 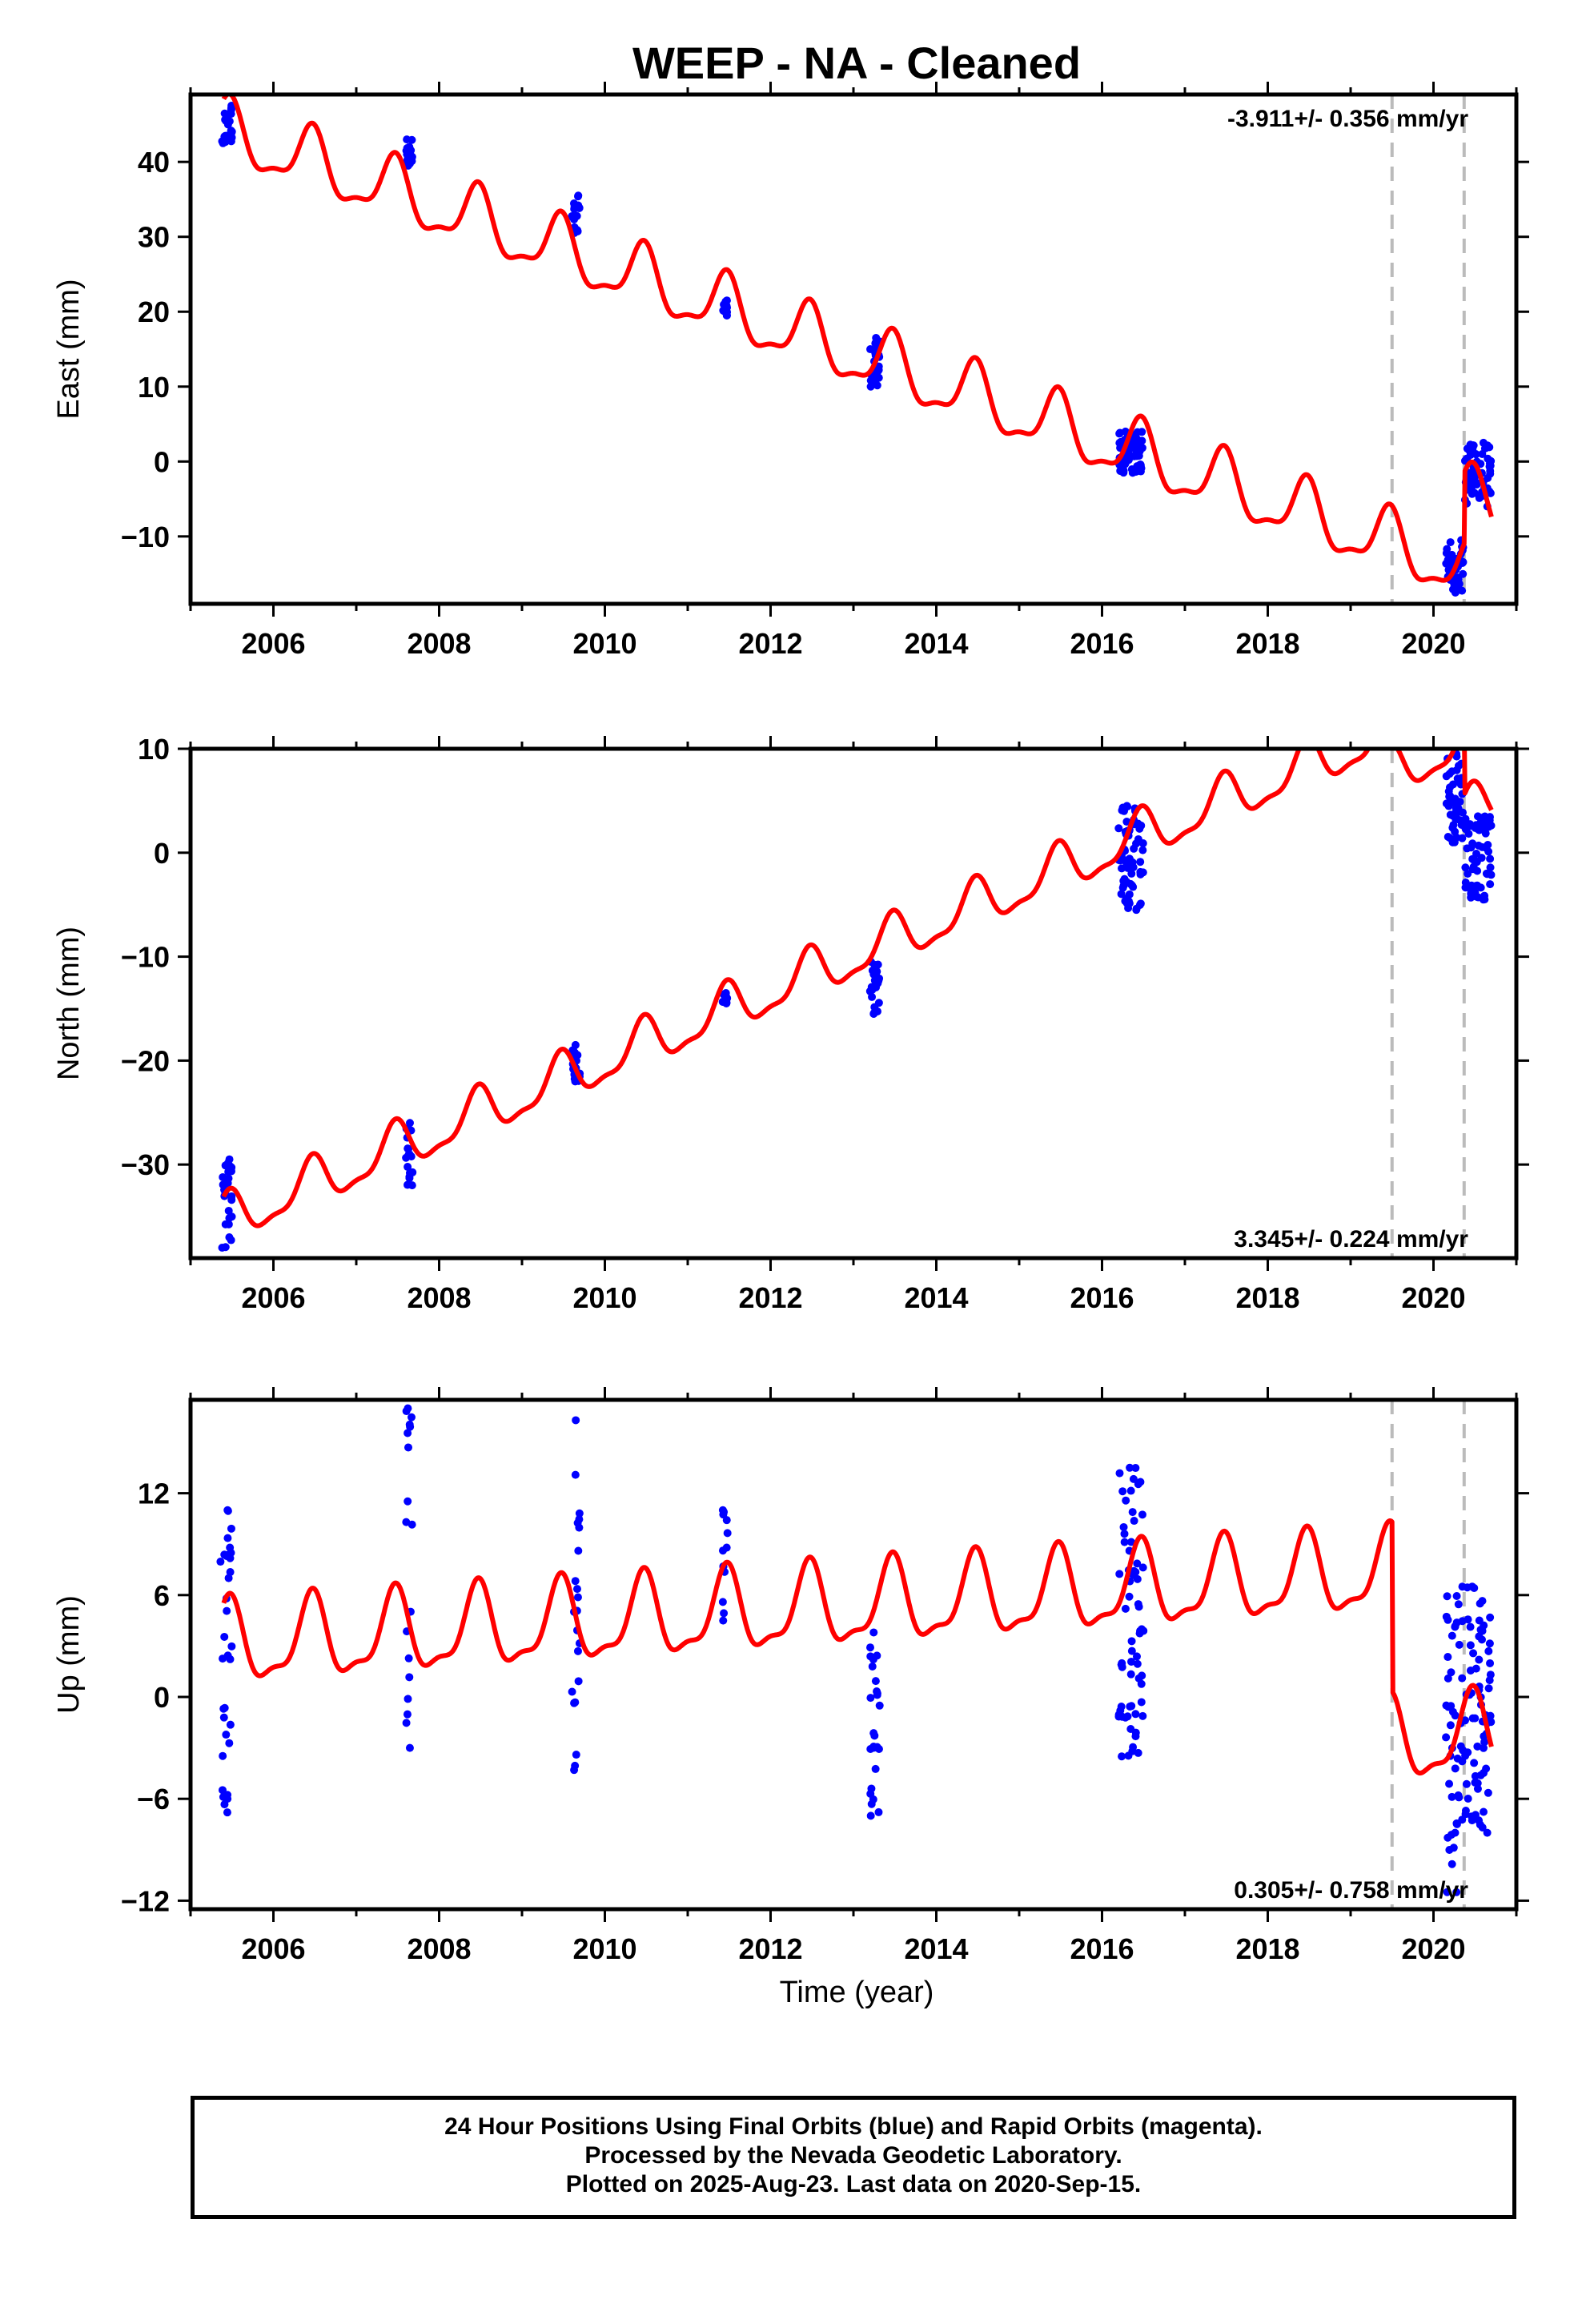 I want to click on north-y-tick-label: −30, so click(x=145, y=1164).